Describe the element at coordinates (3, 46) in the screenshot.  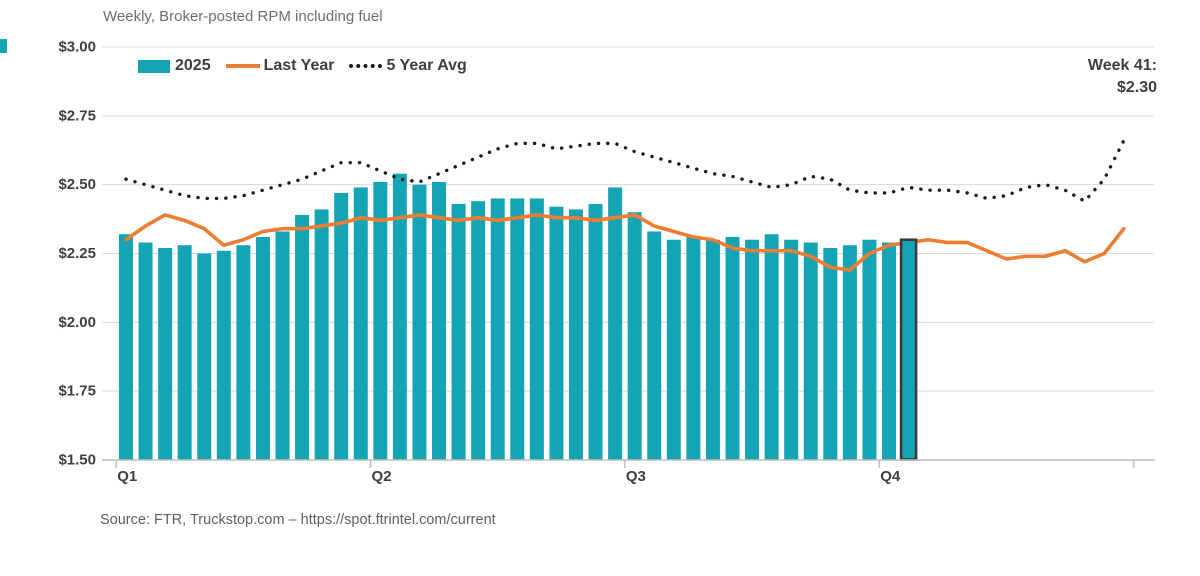
I see `edge-artifact` at that location.